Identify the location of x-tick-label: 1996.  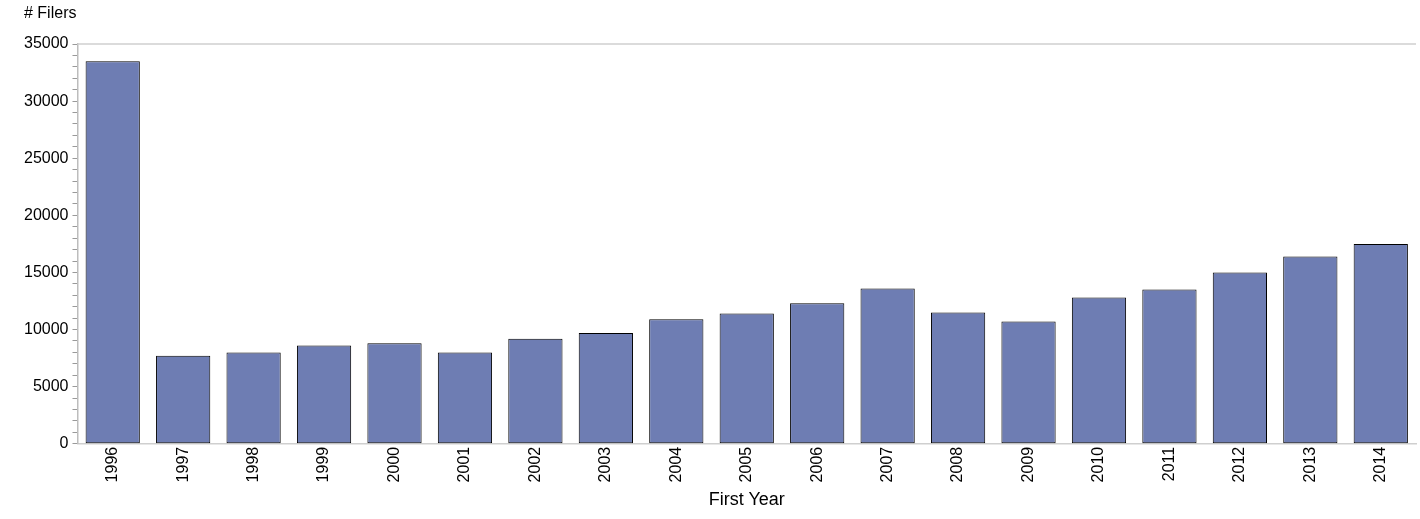
(112, 464).